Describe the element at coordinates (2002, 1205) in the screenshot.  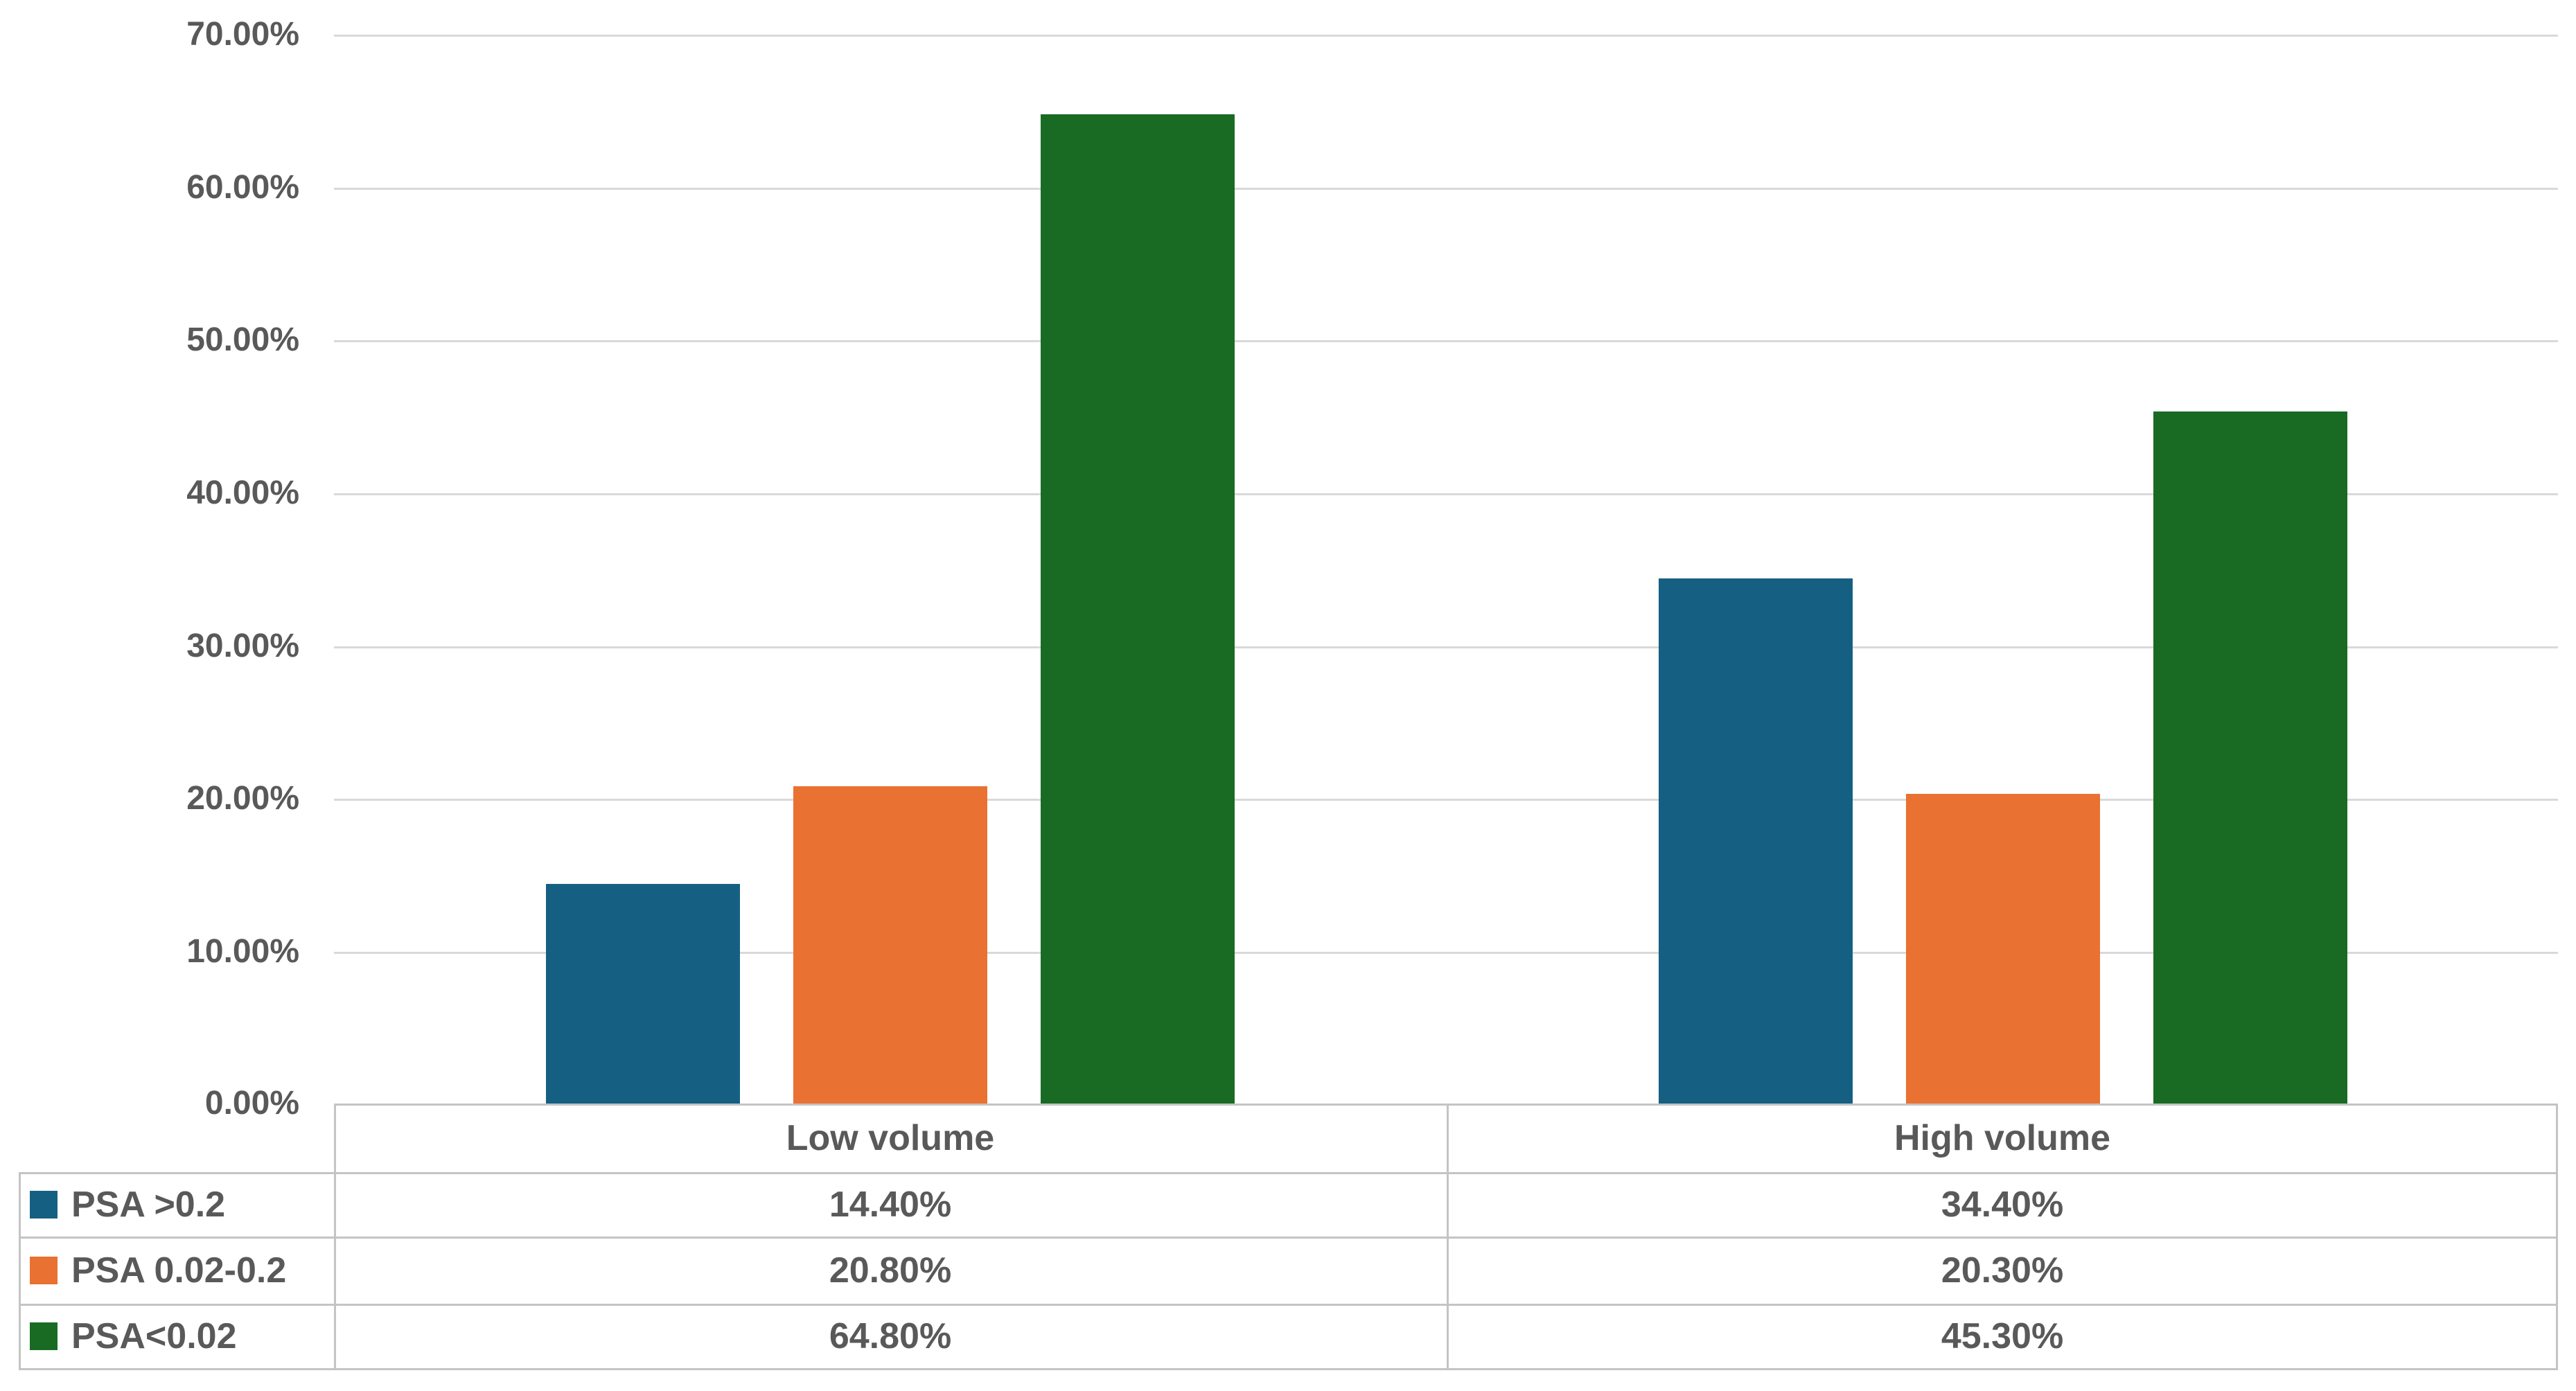
I see `cell-high-volume-psa-gt-0-2: 34.40%` at that location.